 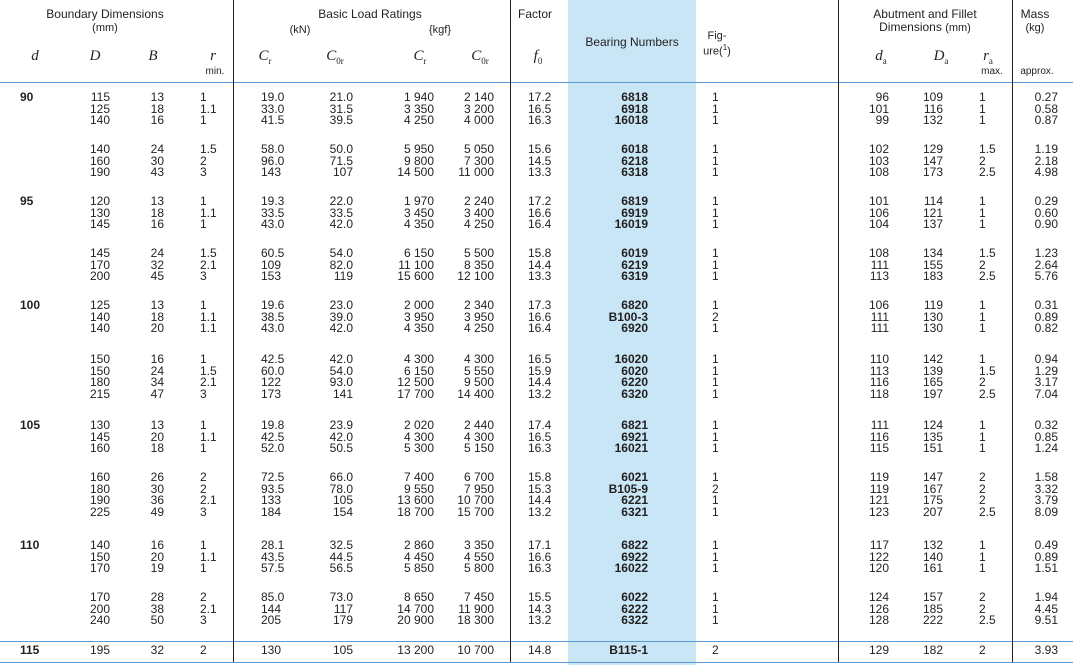 I want to click on cell-r: 2, so click(x=203, y=597).